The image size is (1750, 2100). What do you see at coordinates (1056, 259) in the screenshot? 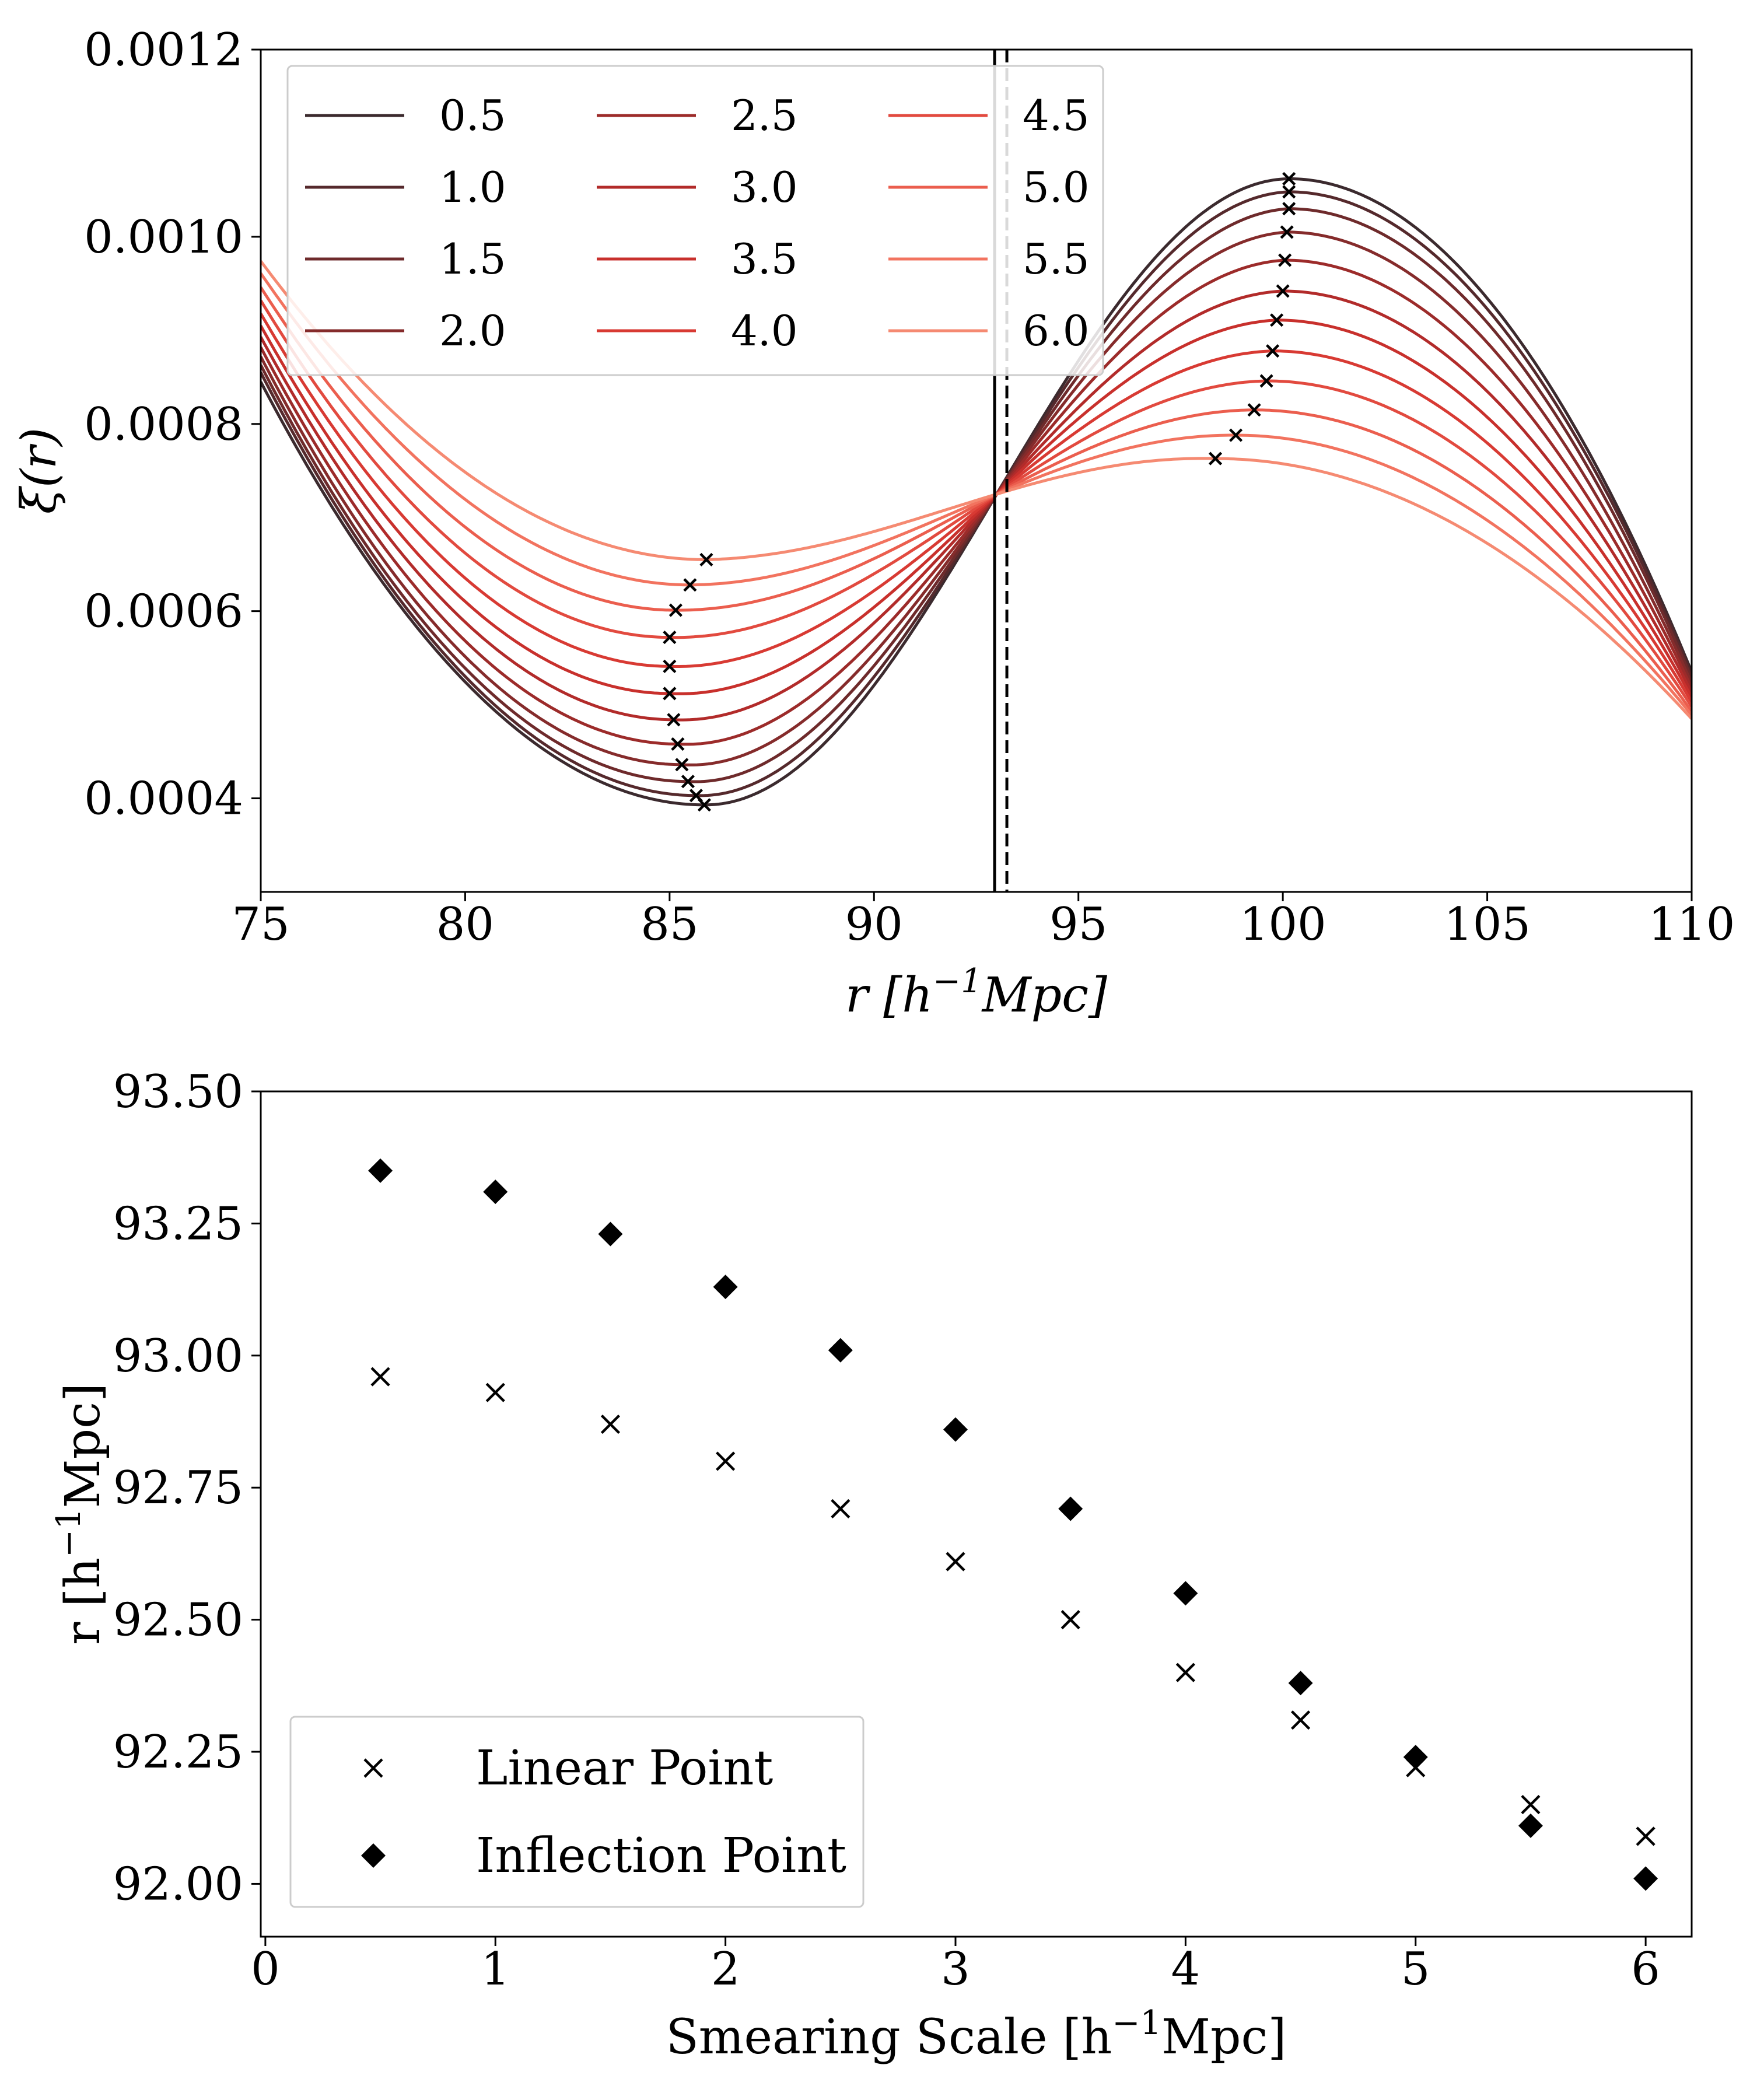
I see `legend-label-5.5: 5.5` at bounding box center [1056, 259].